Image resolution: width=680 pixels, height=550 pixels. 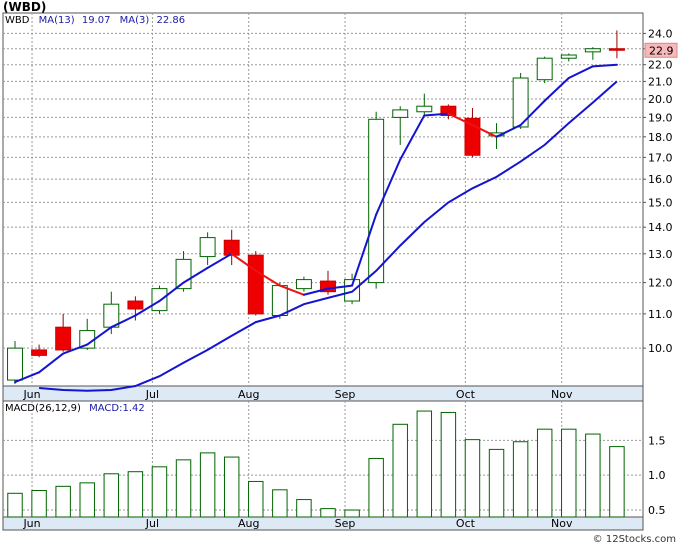 I want to click on price-month-label: Jun, so click(x=31, y=394).